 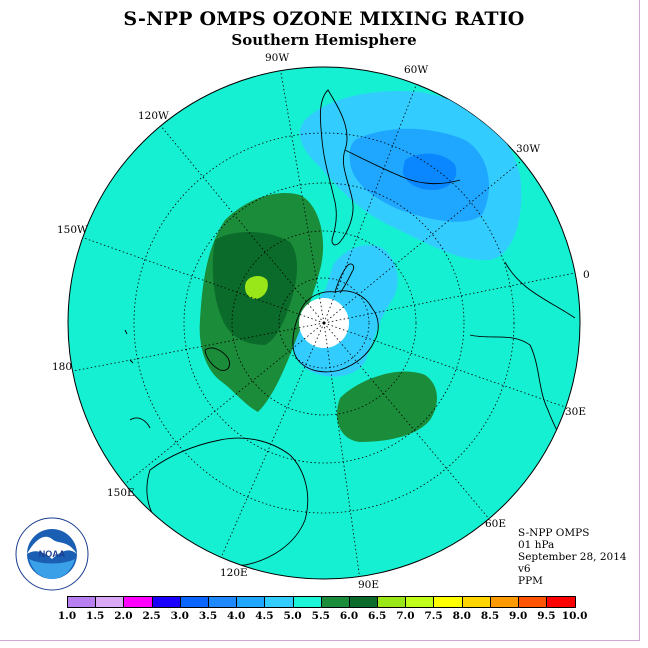 What do you see at coordinates (264, 616) in the screenshot?
I see `color-scale-tick: 4.5` at bounding box center [264, 616].